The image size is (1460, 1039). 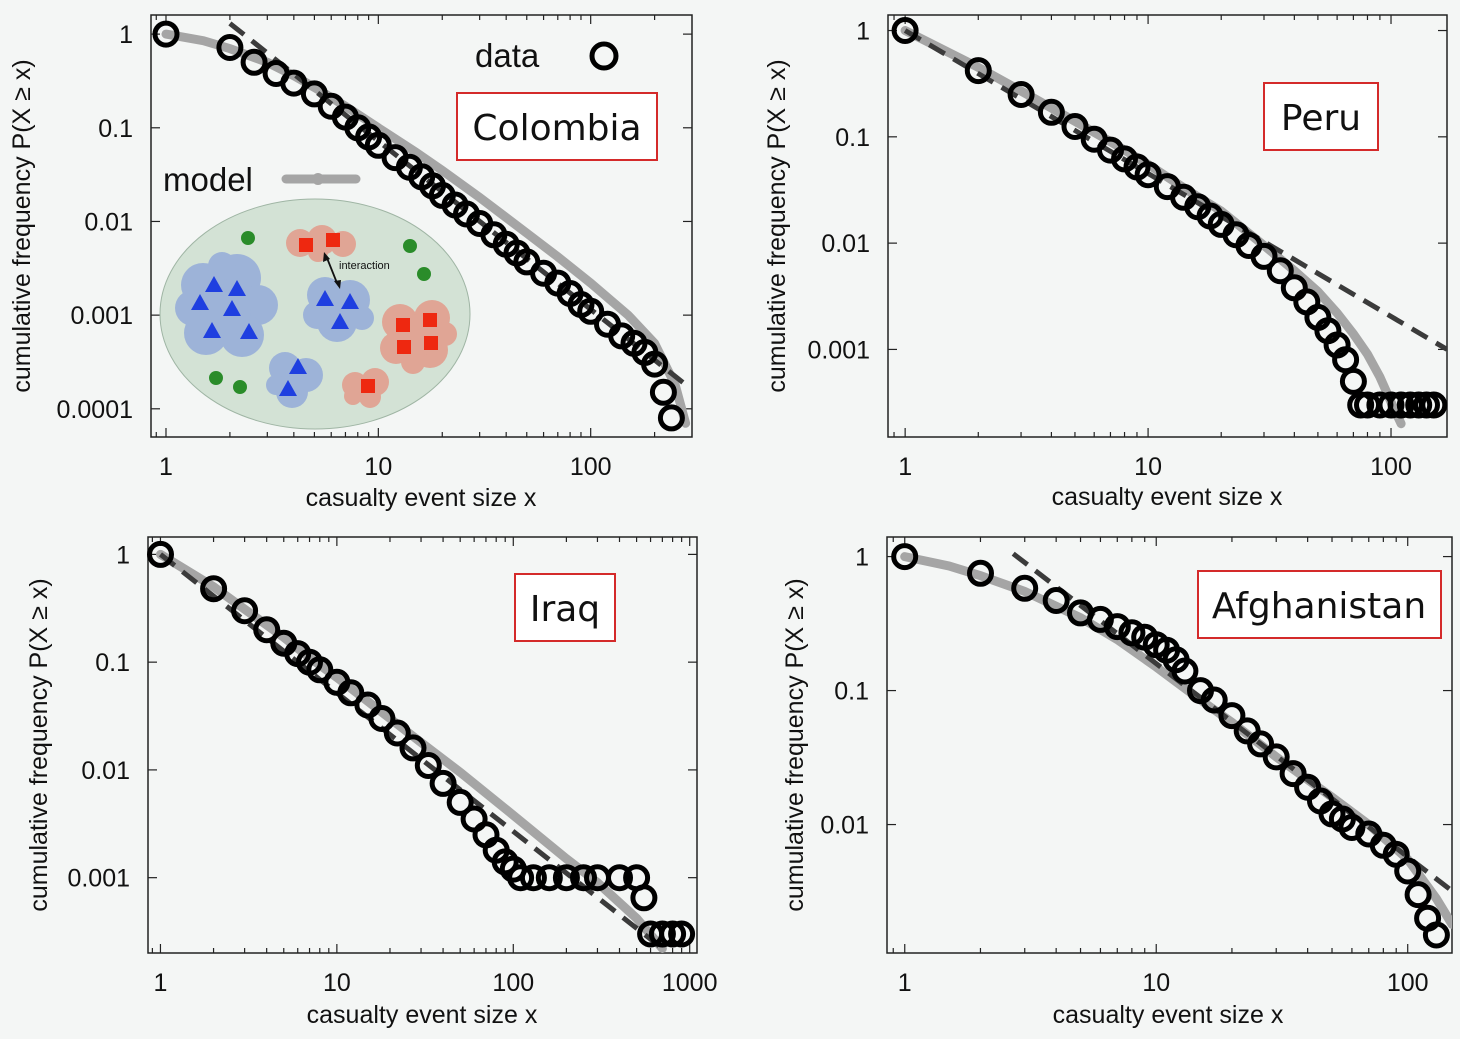 I want to click on y-tick-label: 0.0001, so click(x=95, y=410).